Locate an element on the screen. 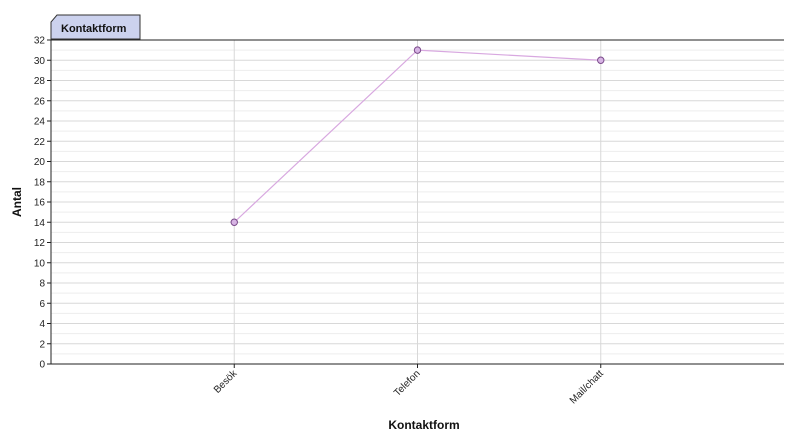 Image resolution: width=785 pixels, height=431 pixels. y-tick-label: 6 is located at coordinates (42, 304).